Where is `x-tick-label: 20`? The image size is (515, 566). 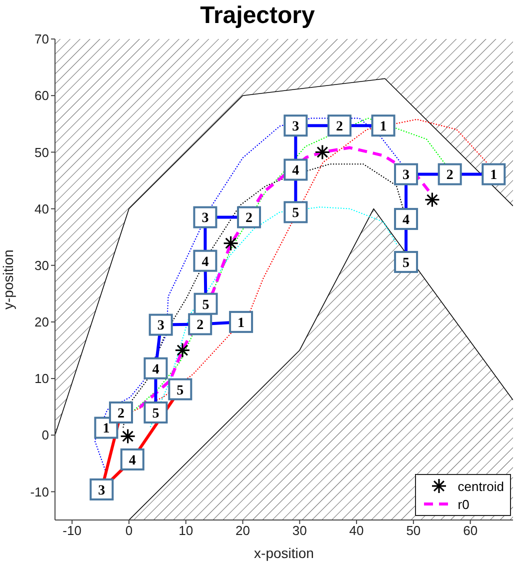
x-tick-label: 20 is located at coordinates (243, 530).